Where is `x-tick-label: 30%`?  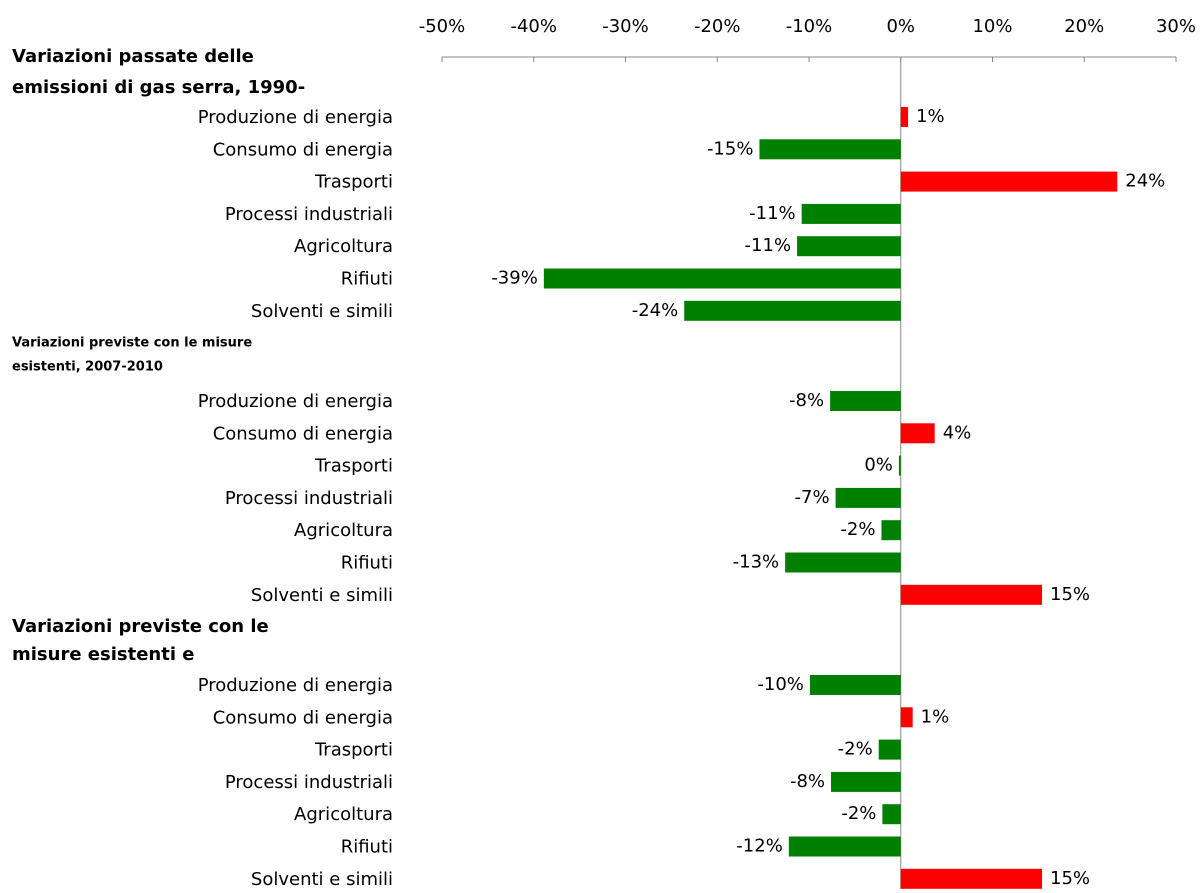 x-tick-label: 30% is located at coordinates (1176, 26).